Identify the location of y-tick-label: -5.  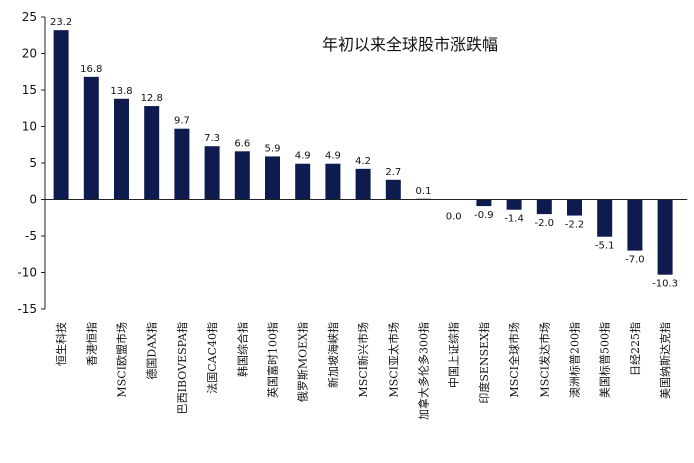
(31, 236).